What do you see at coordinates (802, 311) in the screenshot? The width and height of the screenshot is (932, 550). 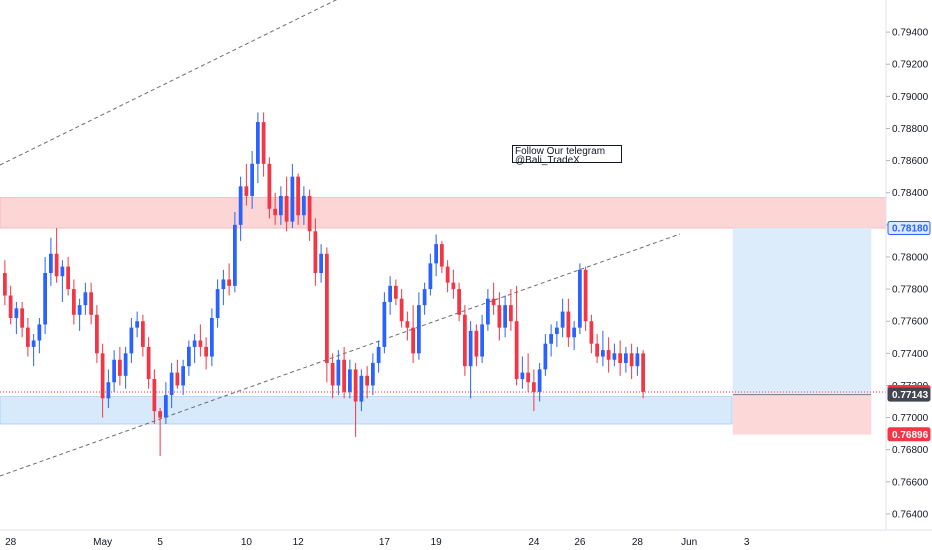 I see `target-box` at bounding box center [802, 311].